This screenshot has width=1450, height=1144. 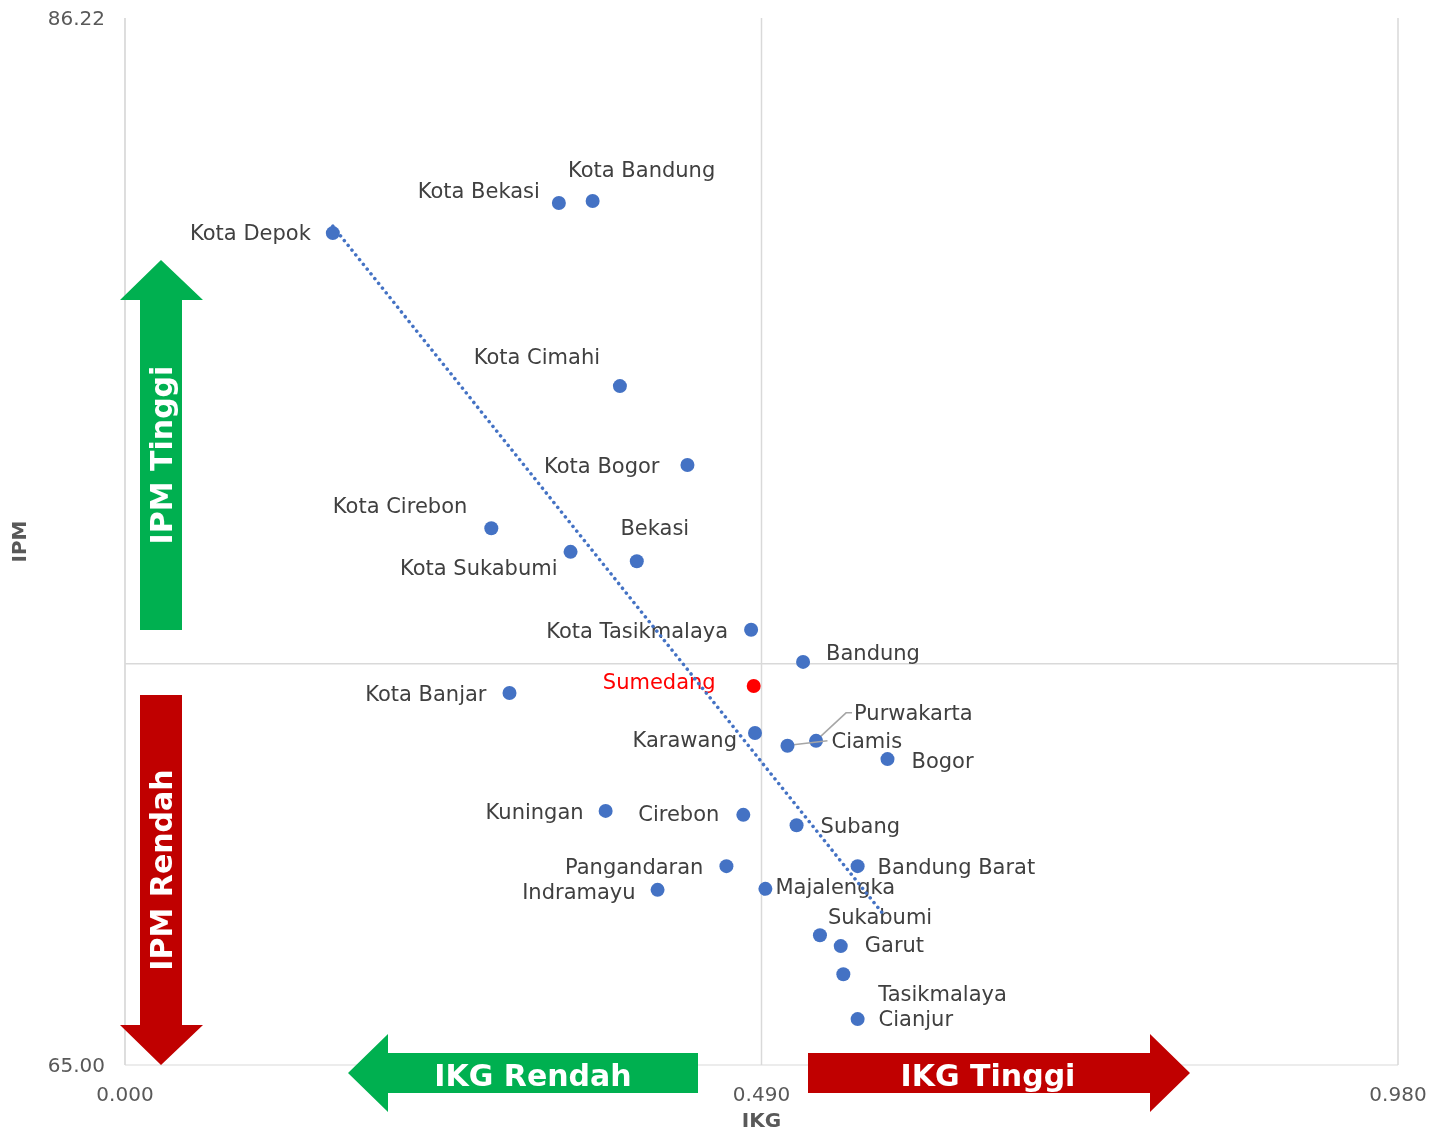 I want to click on data-label: Kota Bandung, so click(x=642, y=170).